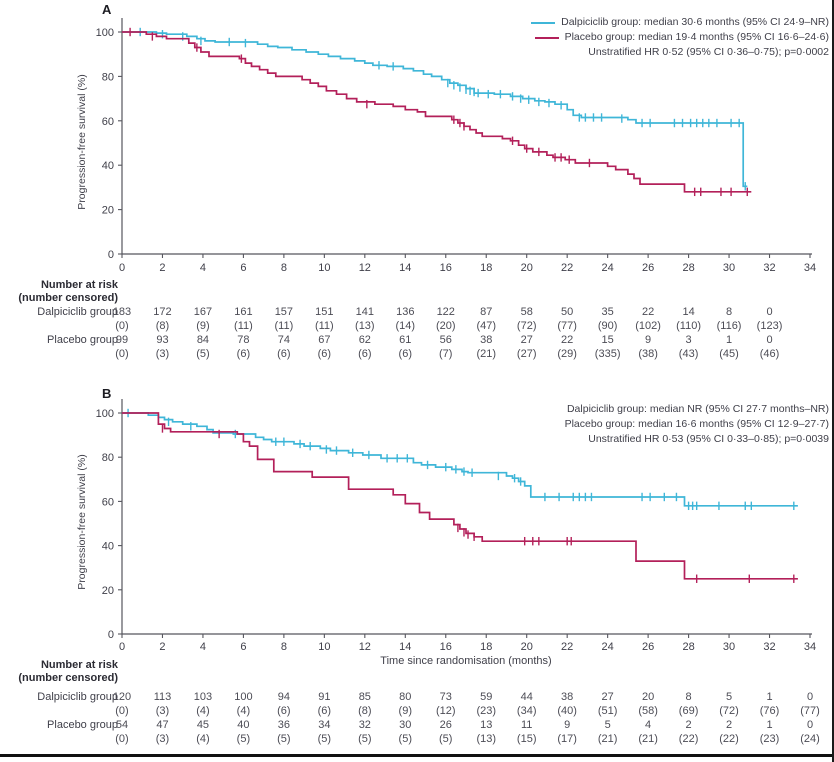  What do you see at coordinates (486, 647) in the screenshot?
I see `x-tick-label: 18` at bounding box center [486, 647].